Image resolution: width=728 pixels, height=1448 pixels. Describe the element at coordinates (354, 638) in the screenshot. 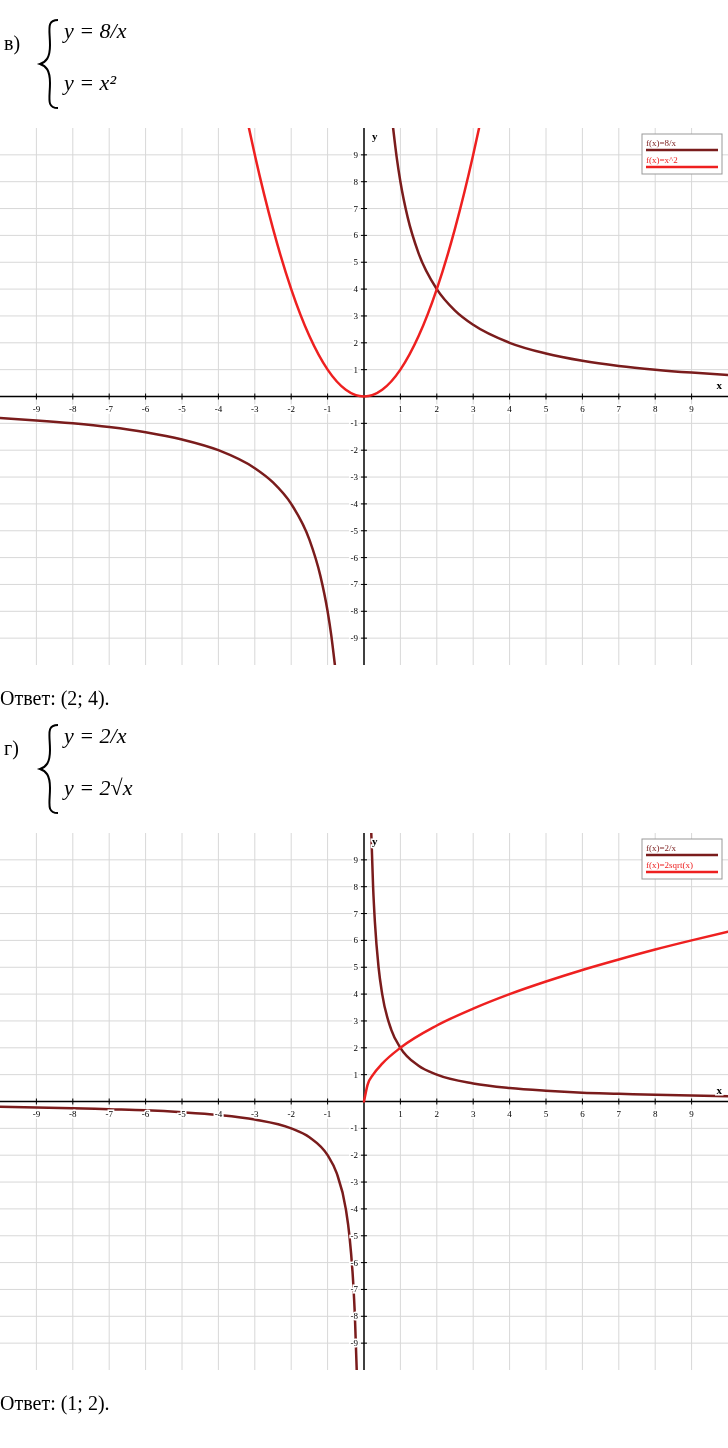

I see `y-tick-label: -9` at that location.